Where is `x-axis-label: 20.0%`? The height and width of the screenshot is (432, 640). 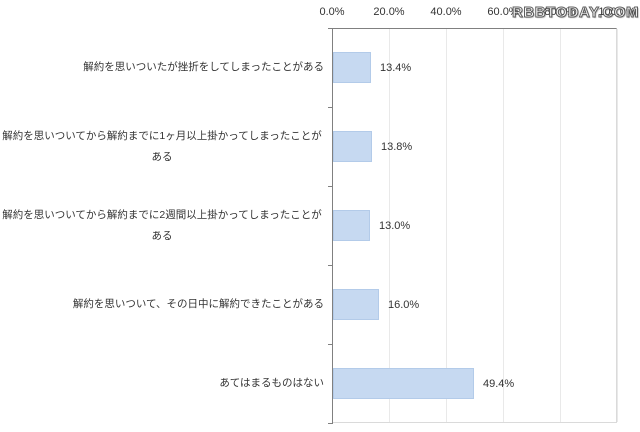
x-axis-label: 20.0% is located at coordinates (389, 12).